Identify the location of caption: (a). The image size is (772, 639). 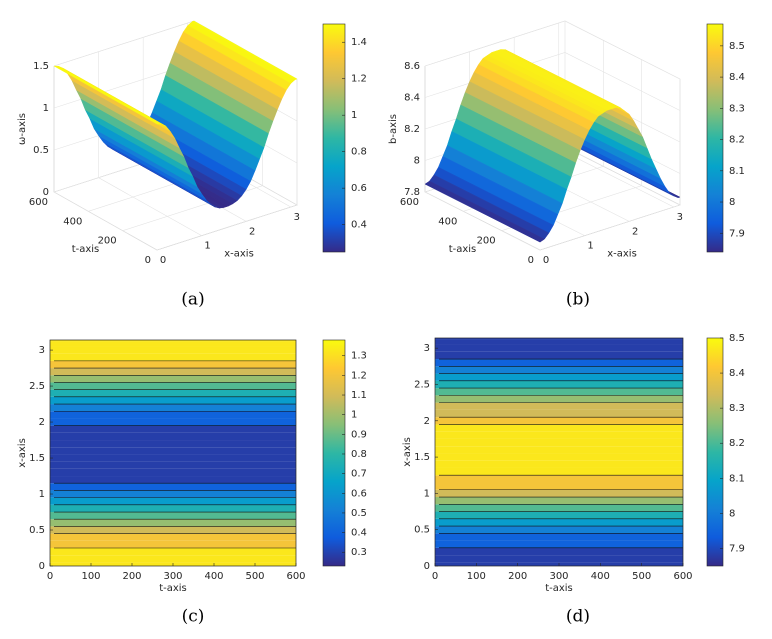
(192, 300).